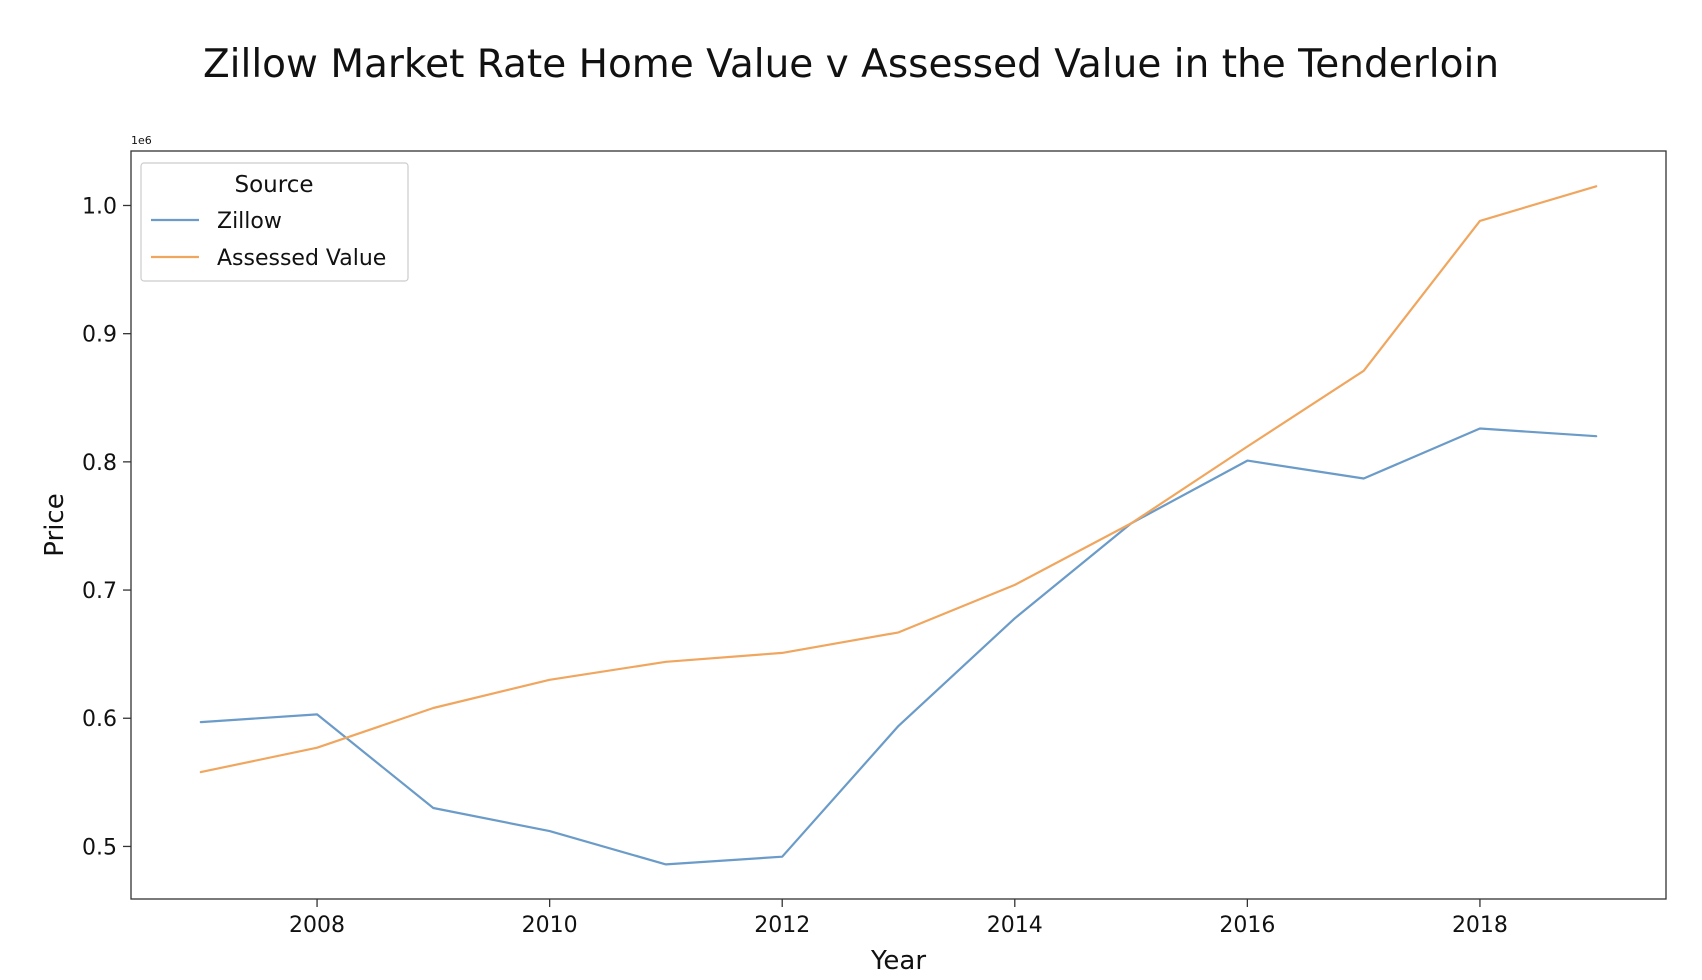 This screenshot has height=980, width=1702. What do you see at coordinates (1480, 925) in the screenshot?
I see `x-tick-label: 2018` at bounding box center [1480, 925].